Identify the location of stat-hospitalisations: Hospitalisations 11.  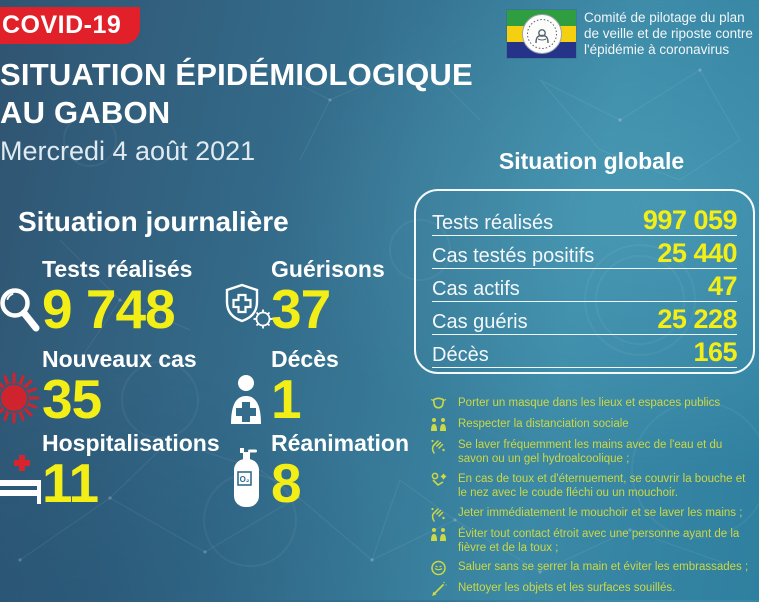
(110, 472).